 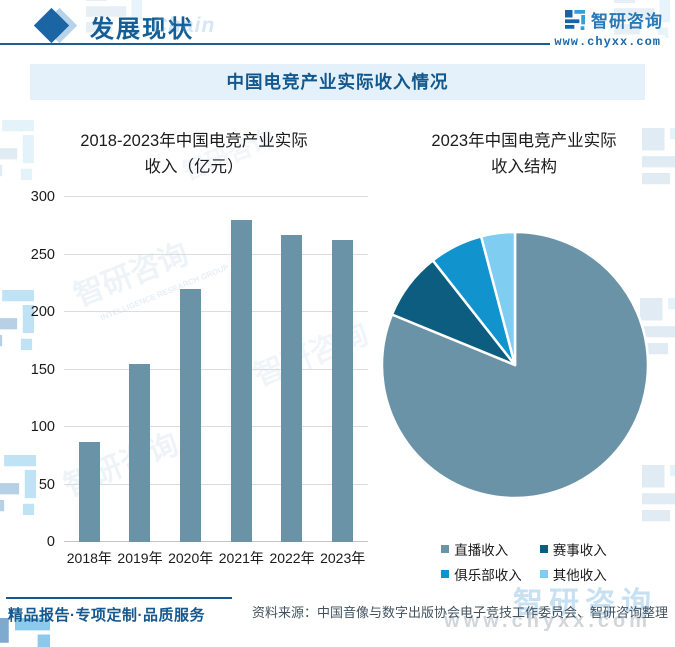 What do you see at coordinates (140, 558) in the screenshot?
I see `x-tick-label: 2019年` at bounding box center [140, 558].